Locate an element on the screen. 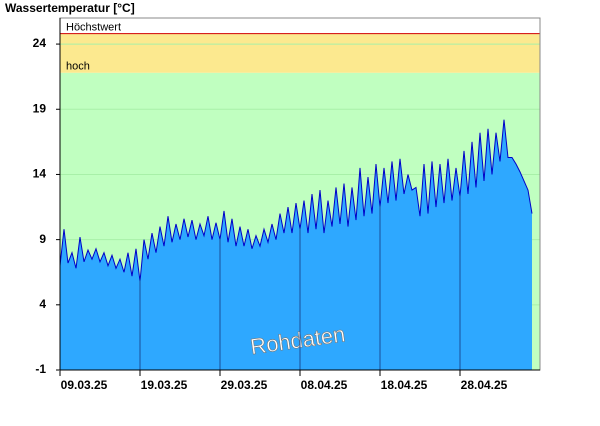  y-tick-label: 19 is located at coordinates (40, 108).